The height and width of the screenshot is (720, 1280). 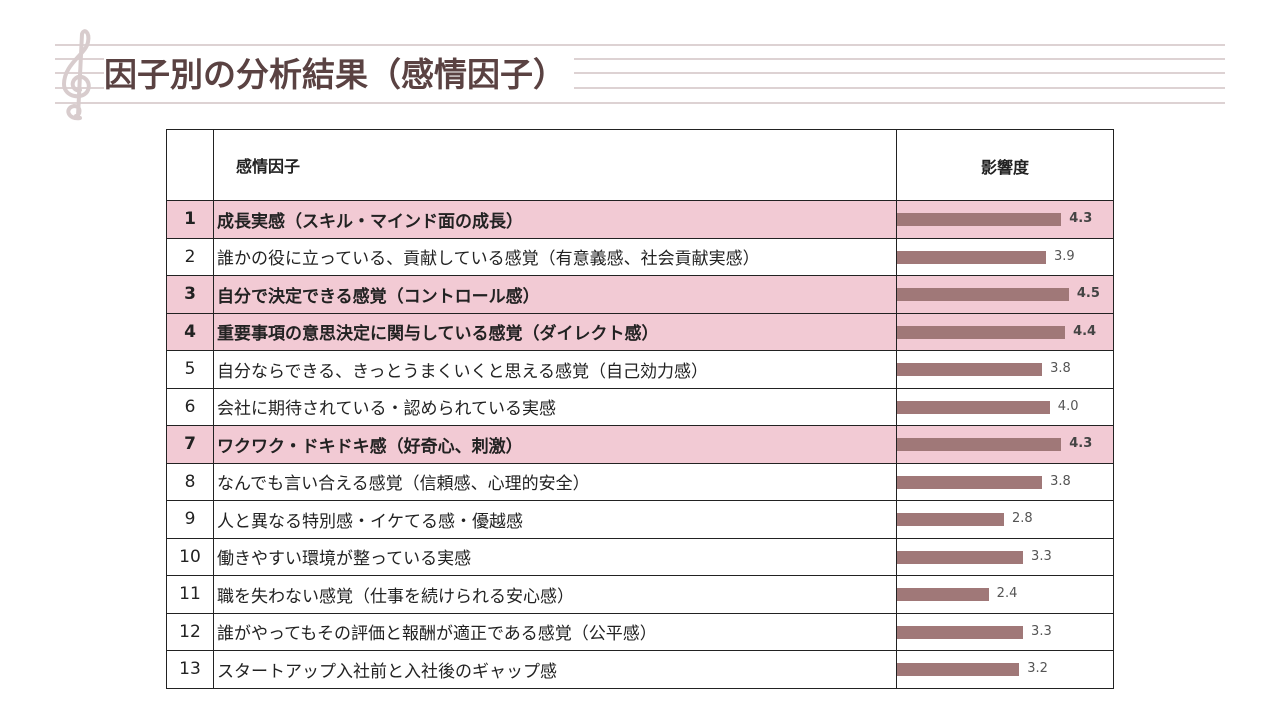 What do you see at coordinates (190, 219) in the screenshot?
I see `row-number: 1` at bounding box center [190, 219].